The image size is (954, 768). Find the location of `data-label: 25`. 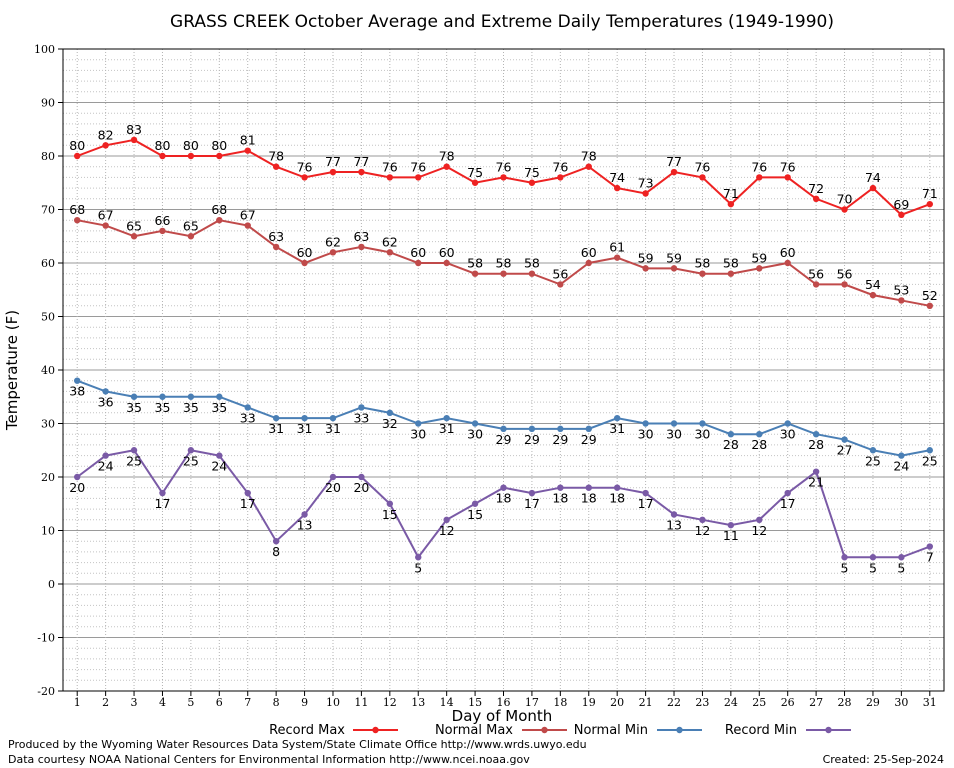

data-label: 25 is located at coordinates (134, 460).